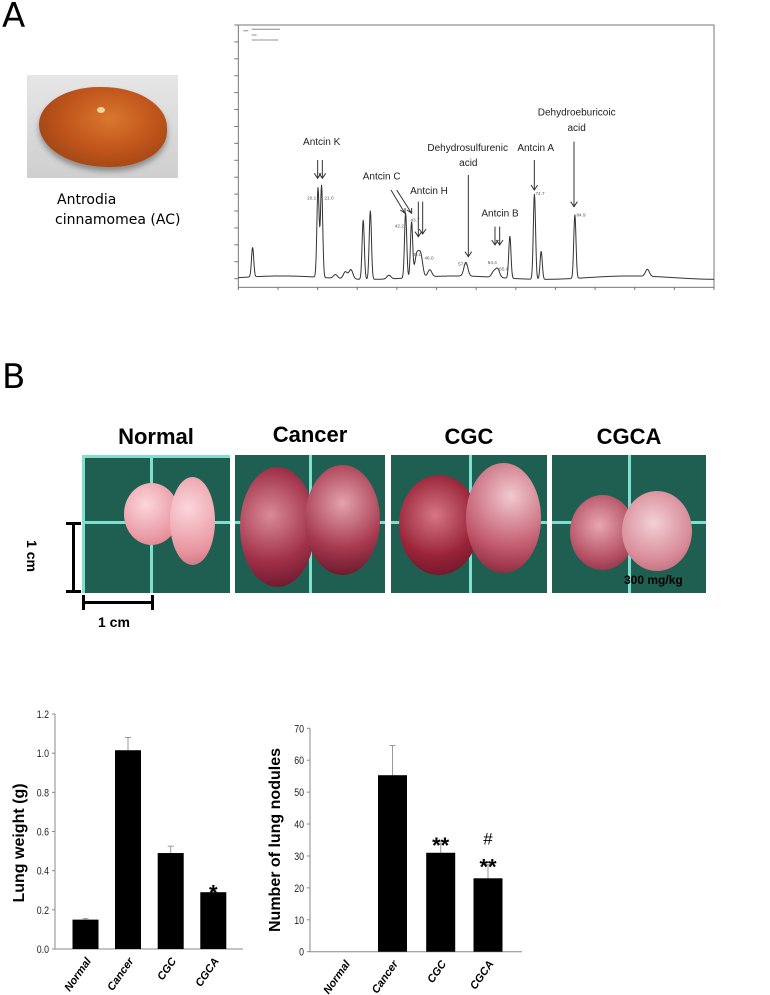  Describe the element at coordinates (488, 839) in the screenshot. I see `significance-hash: #` at that location.